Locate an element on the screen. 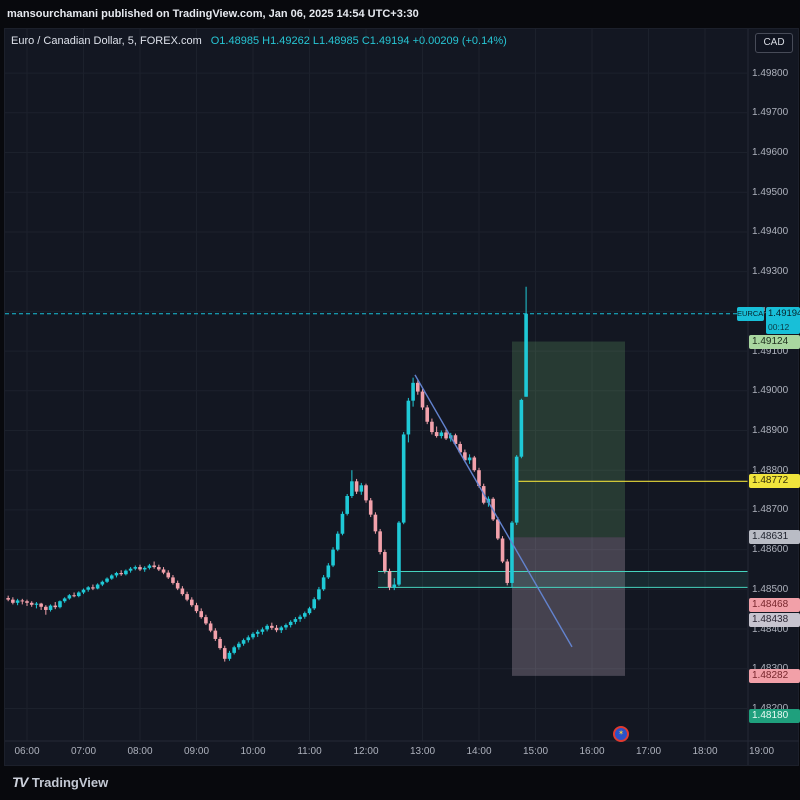  top-strip is located at coordinates (400, 14).